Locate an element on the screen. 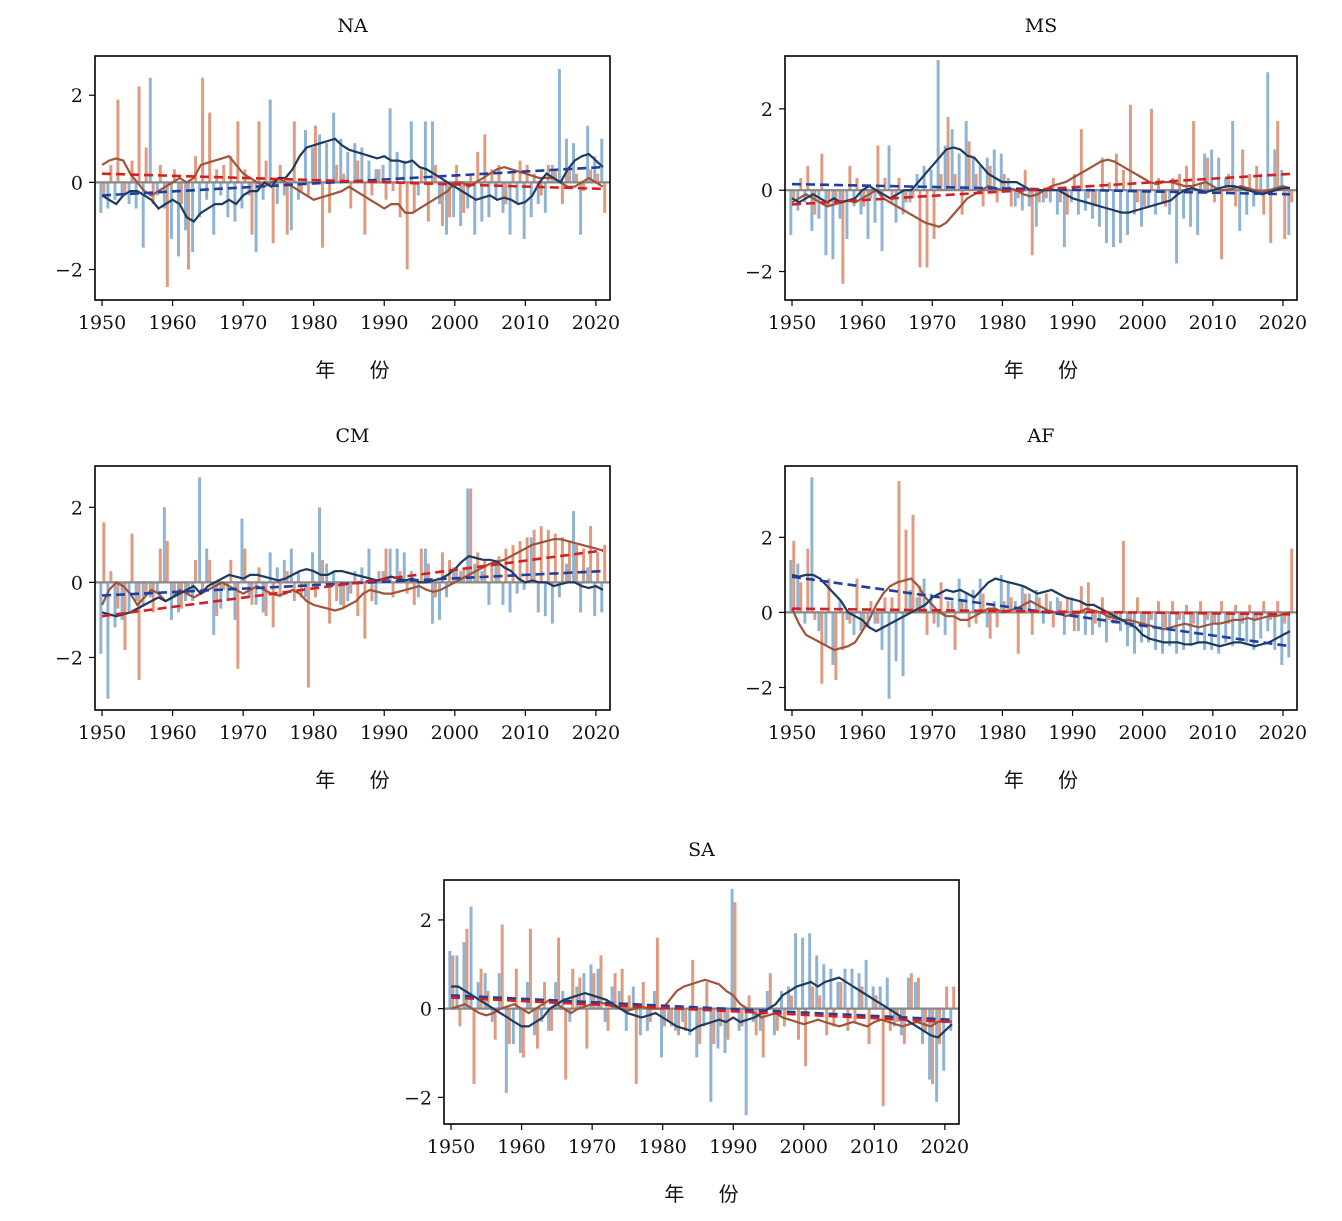 This screenshot has height=1221, width=1342. bar-a-ms-1991 is located at coordinates (1078, 202).